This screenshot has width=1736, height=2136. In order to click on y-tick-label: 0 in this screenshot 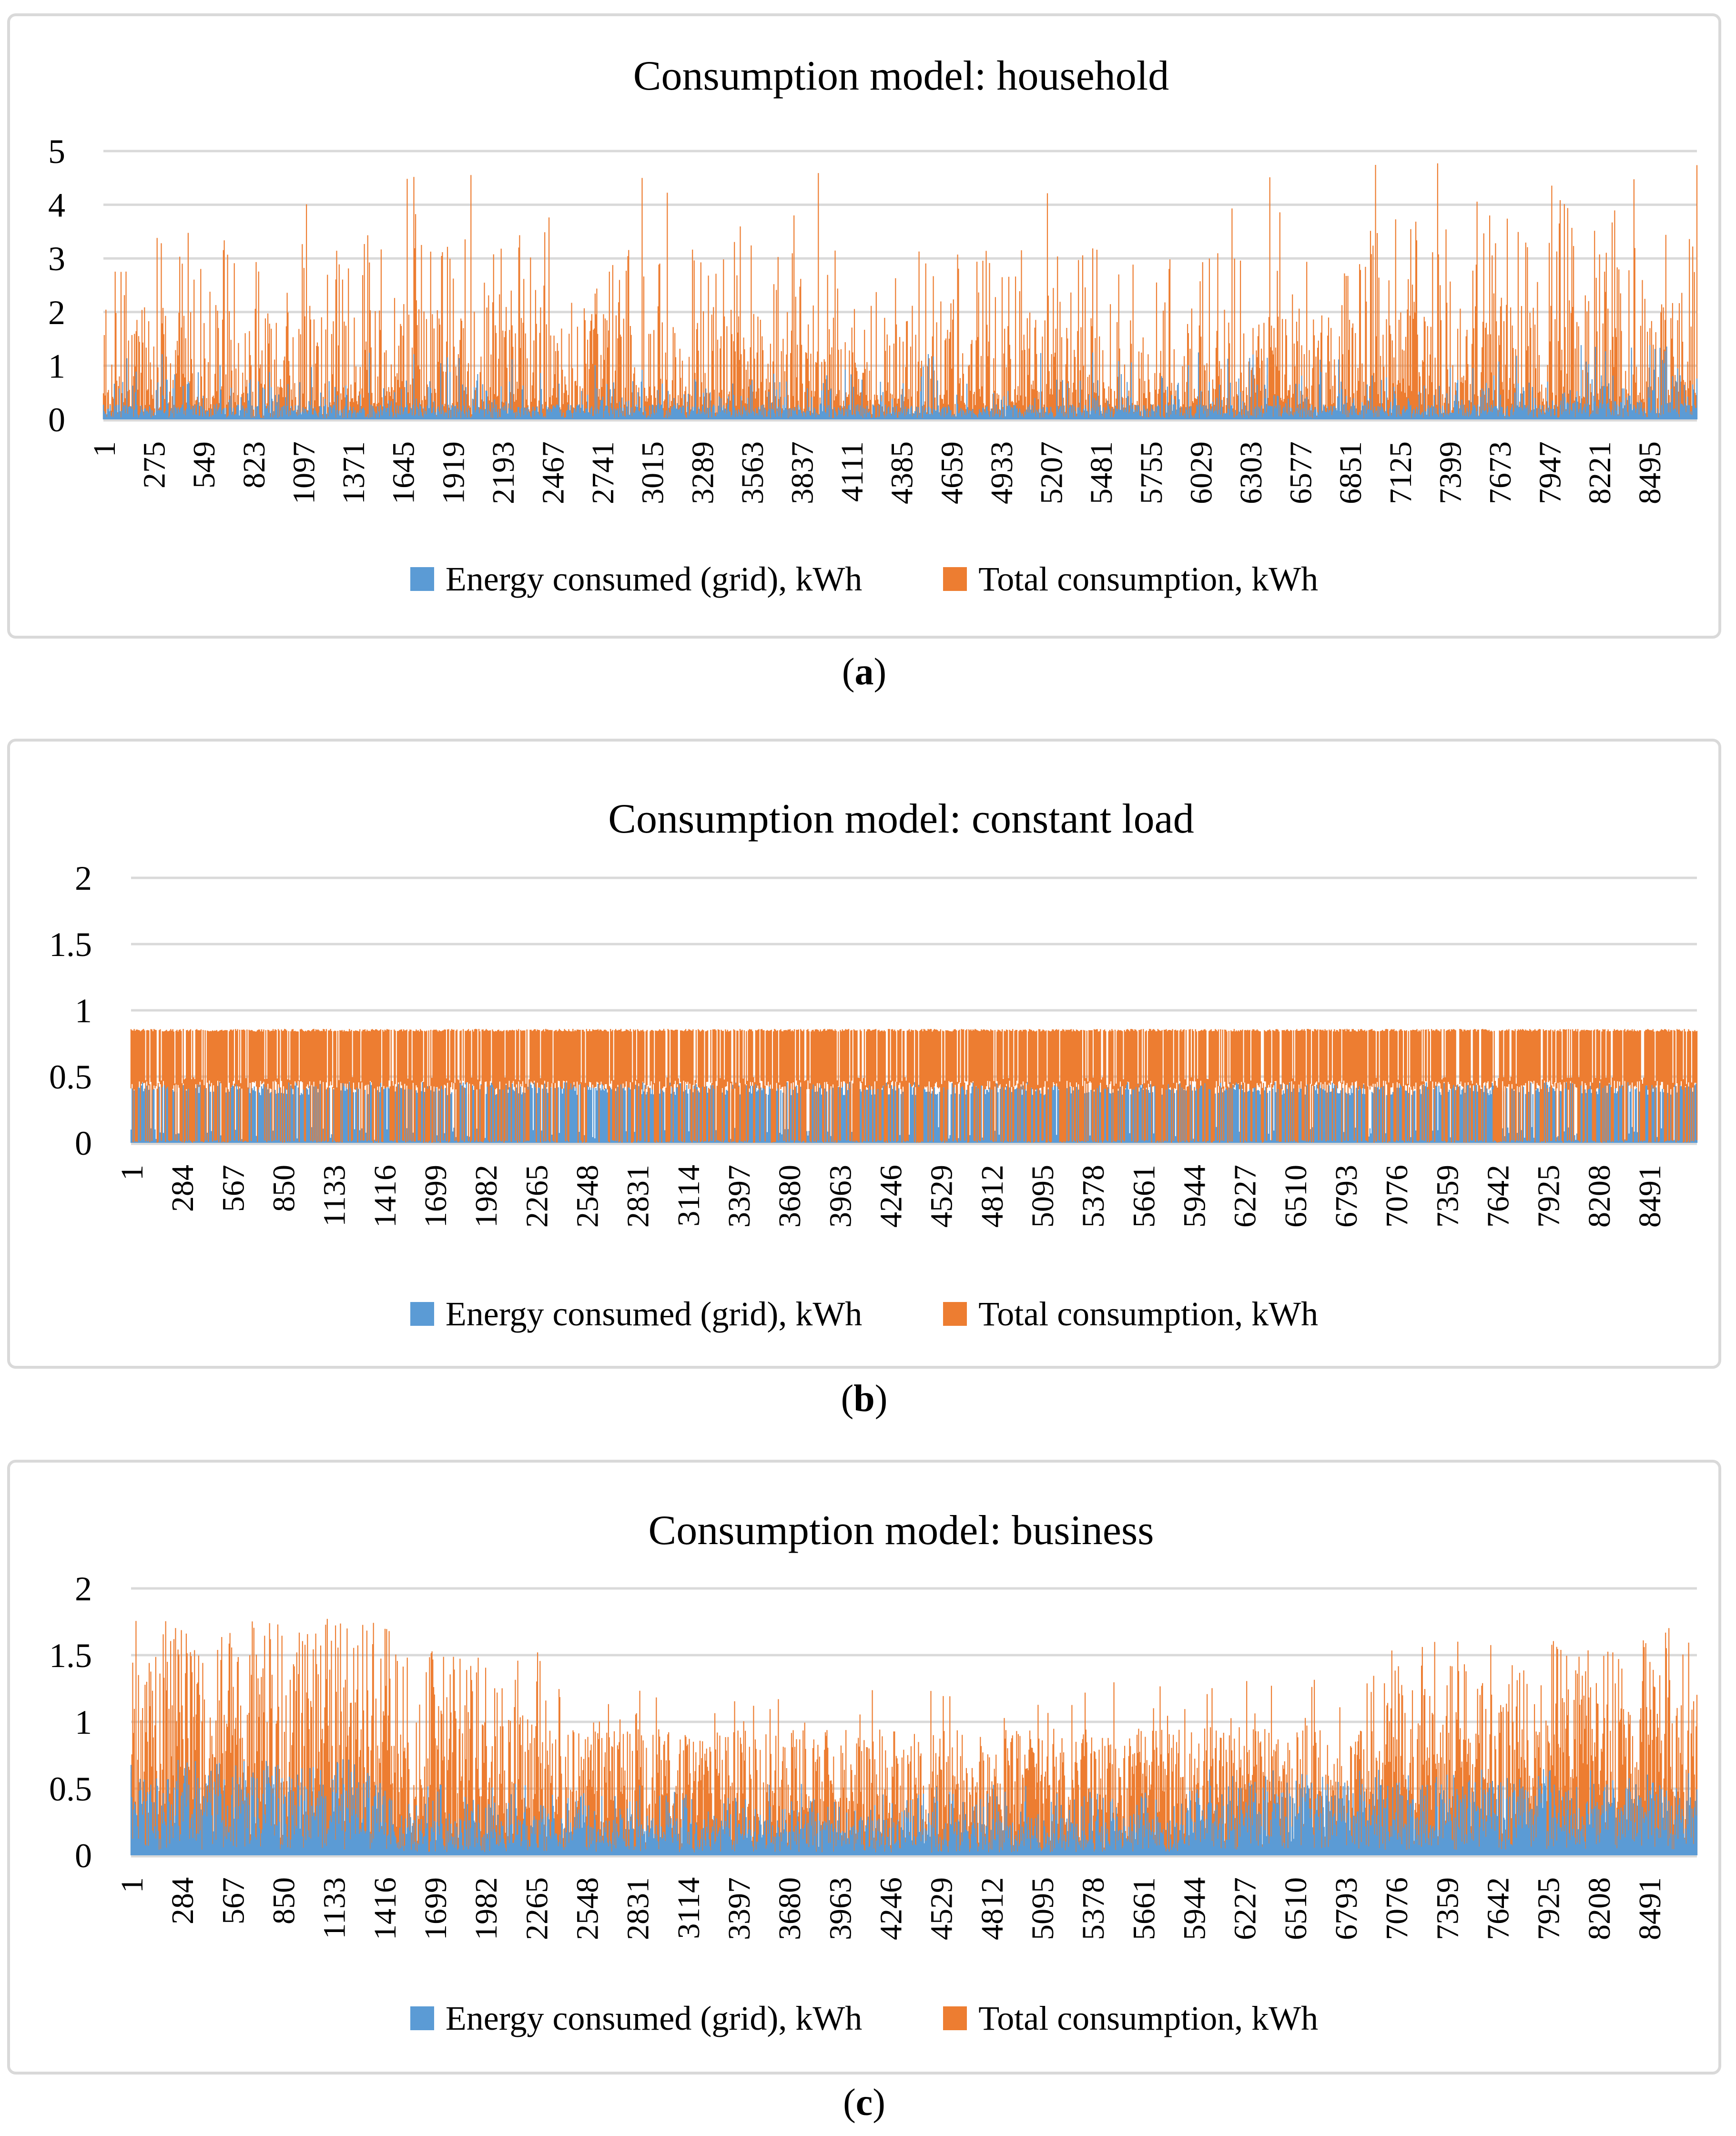, I will do `click(83, 1143)`.